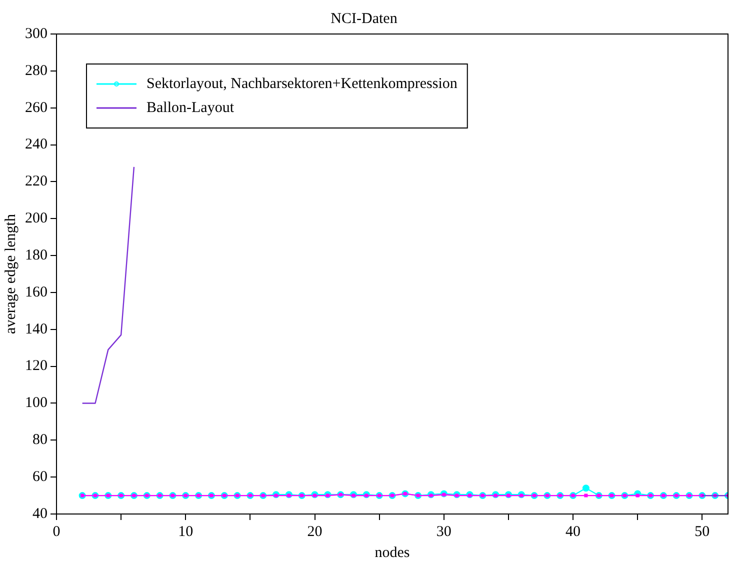  Describe the element at coordinates (190, 108) in the screenshot. I see `legend-label: Ballon-Layout` at that location.